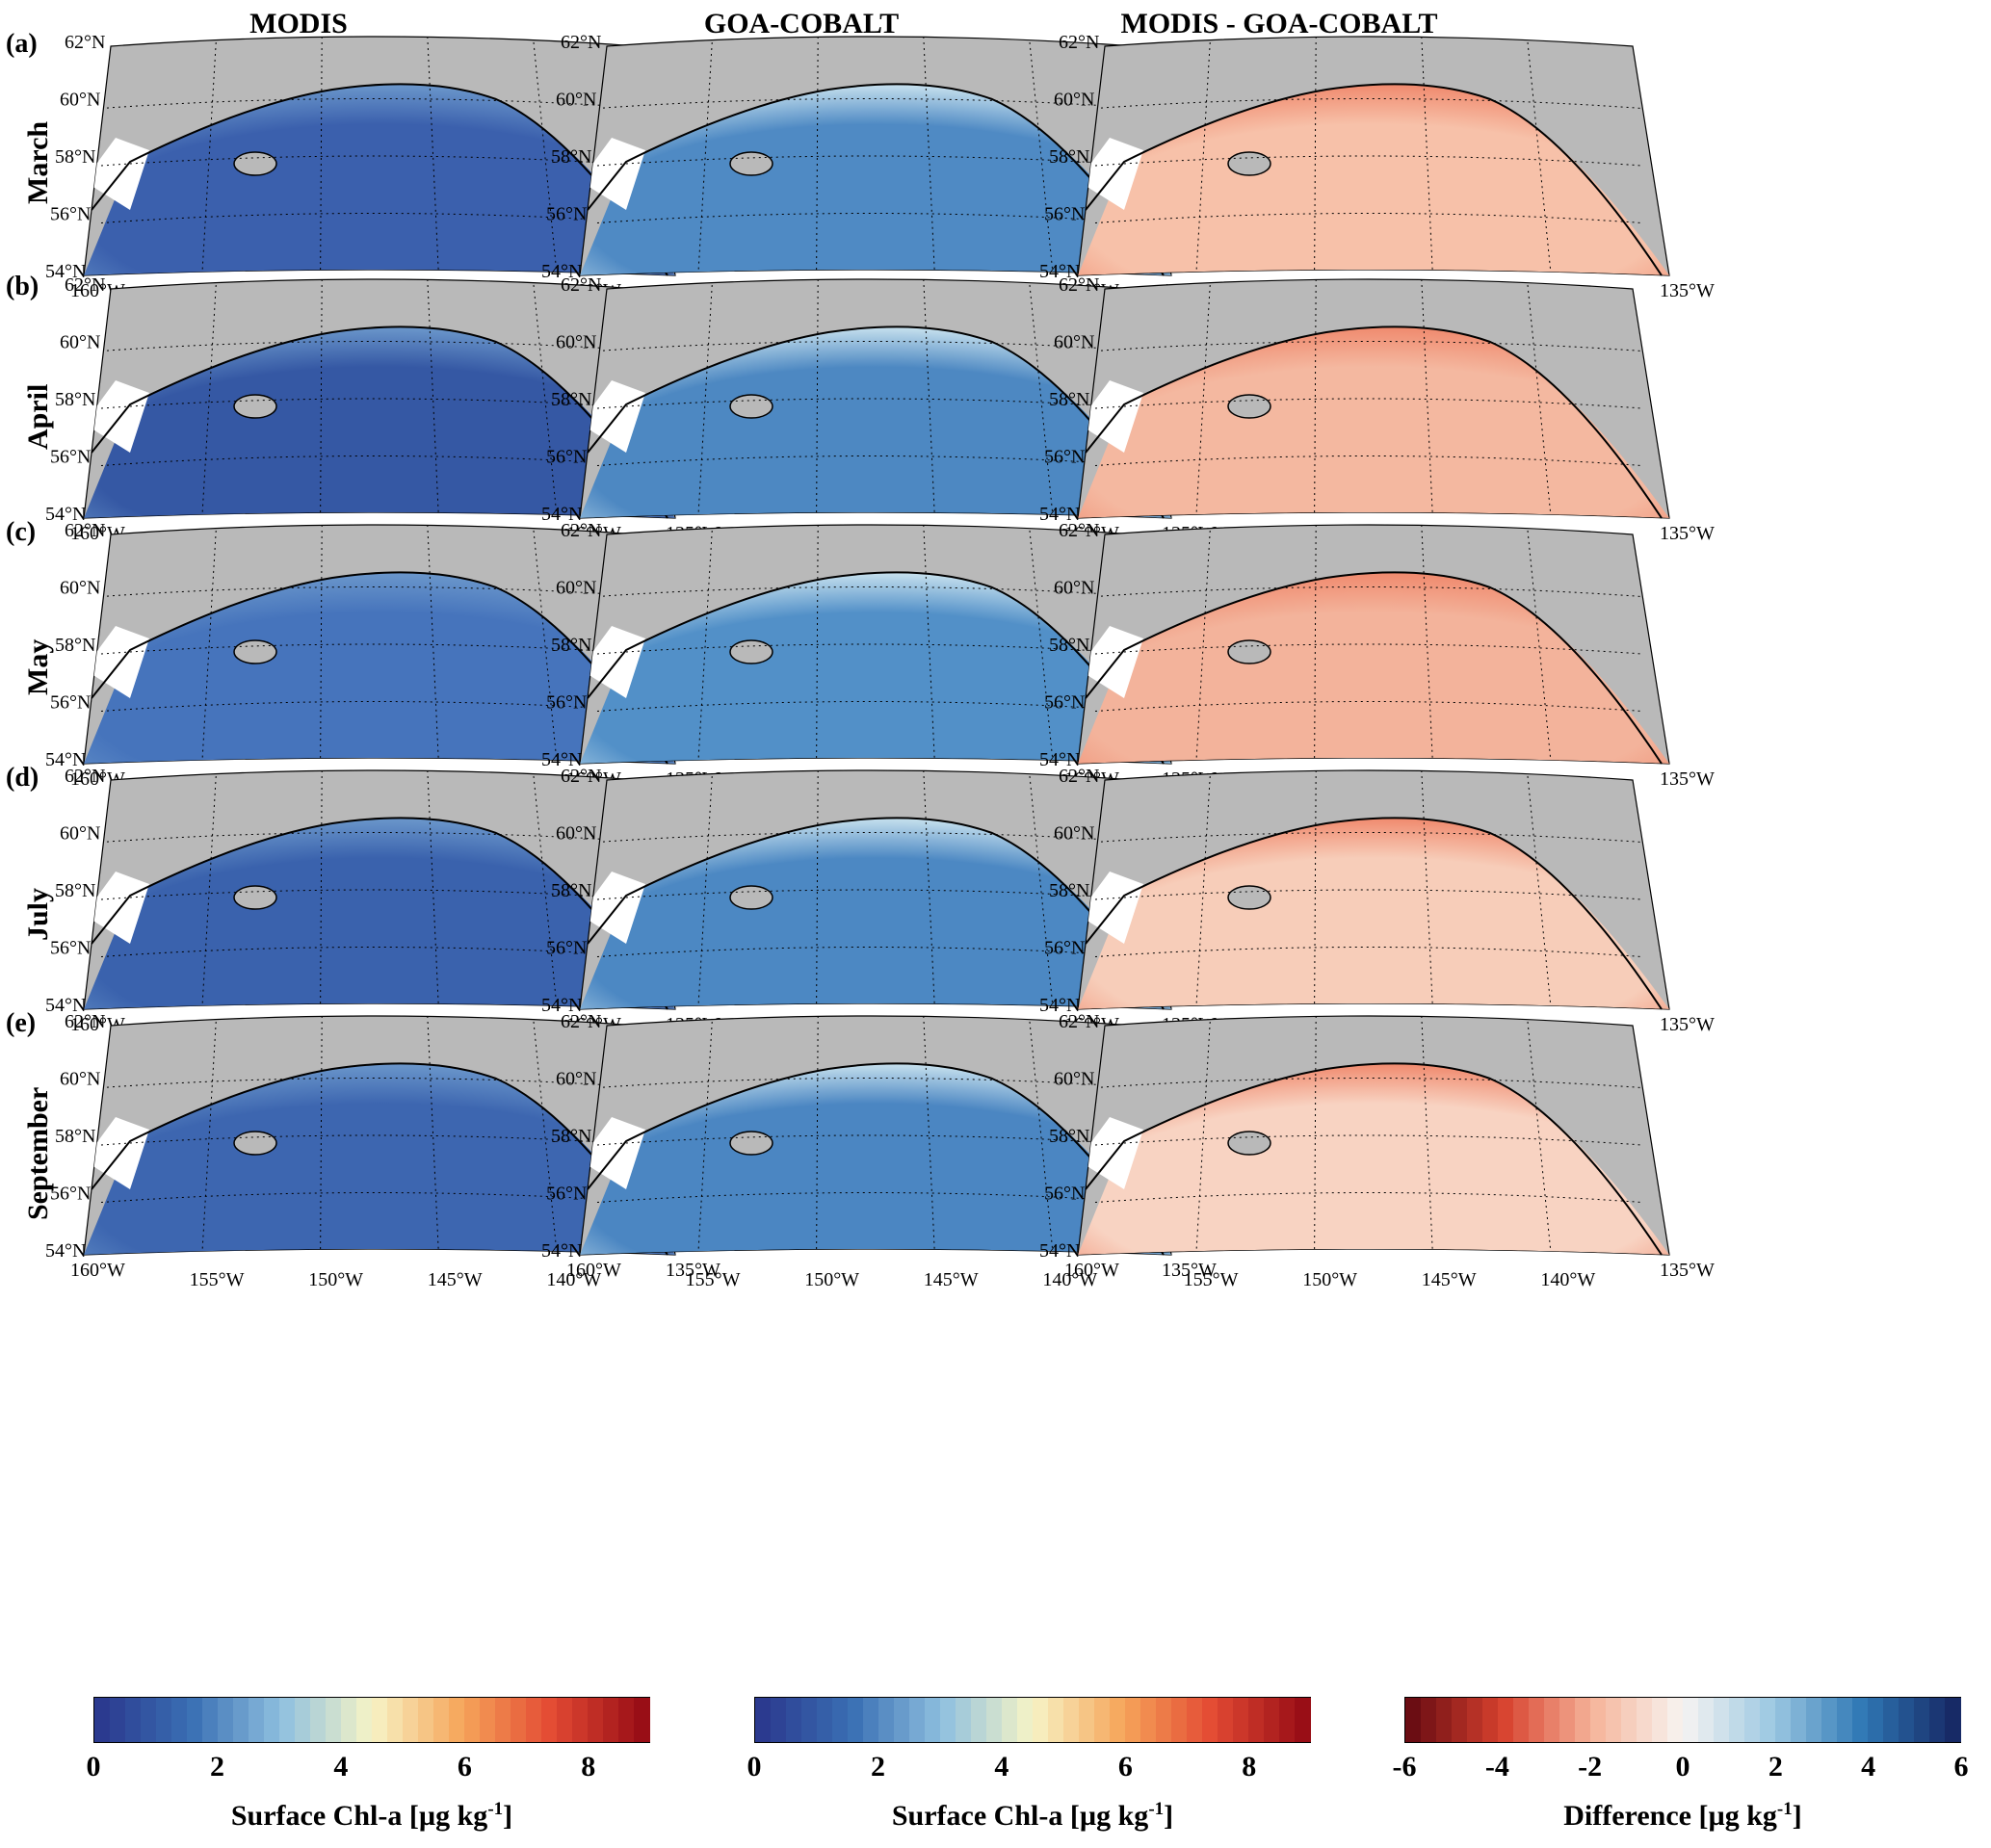  Describe the element at coordinates (1775, 1767) in the screenshot. I see `colorbar-tick-label: 2` at that location.